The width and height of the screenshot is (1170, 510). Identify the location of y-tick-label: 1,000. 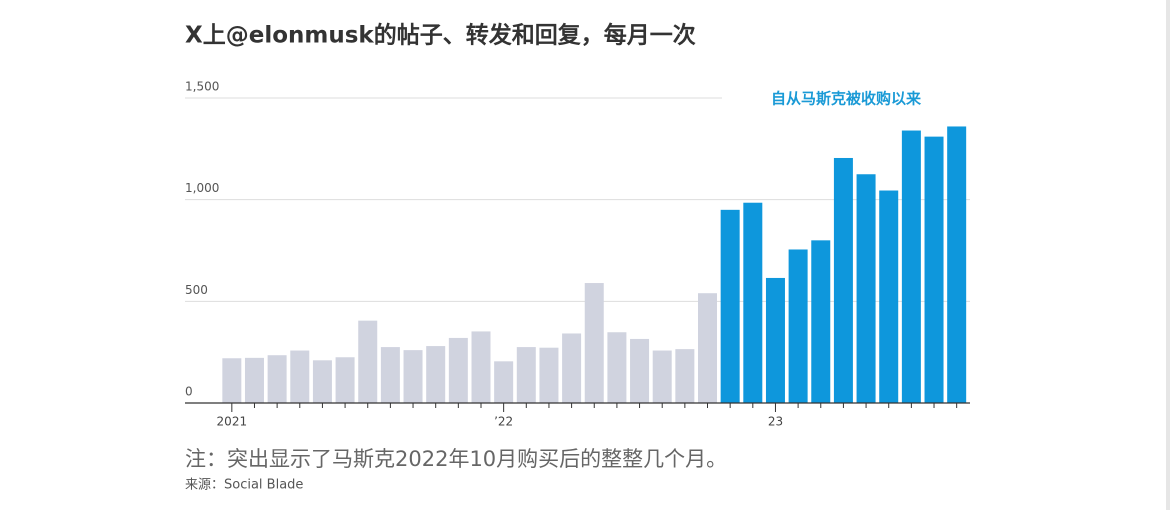
(202, 188).